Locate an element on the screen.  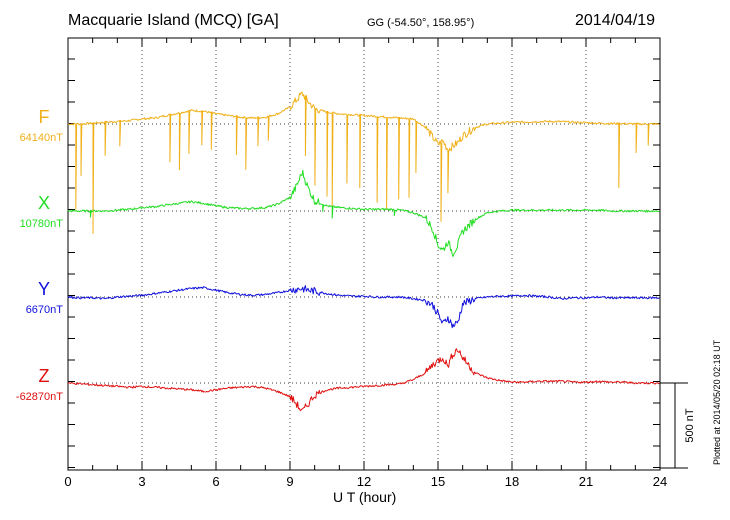
x-tick-label: 24 is located at coordinates (660, 481).